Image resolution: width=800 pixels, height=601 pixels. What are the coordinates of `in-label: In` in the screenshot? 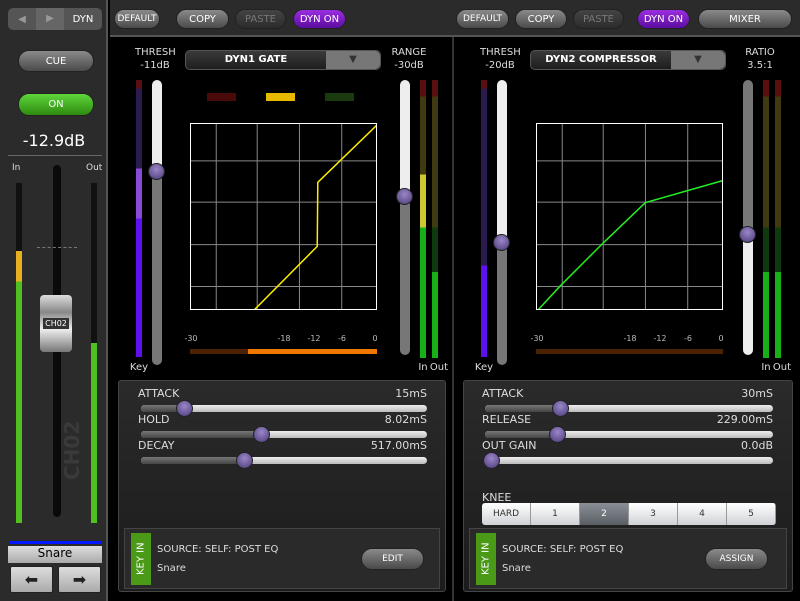 It's located at (16, 168).